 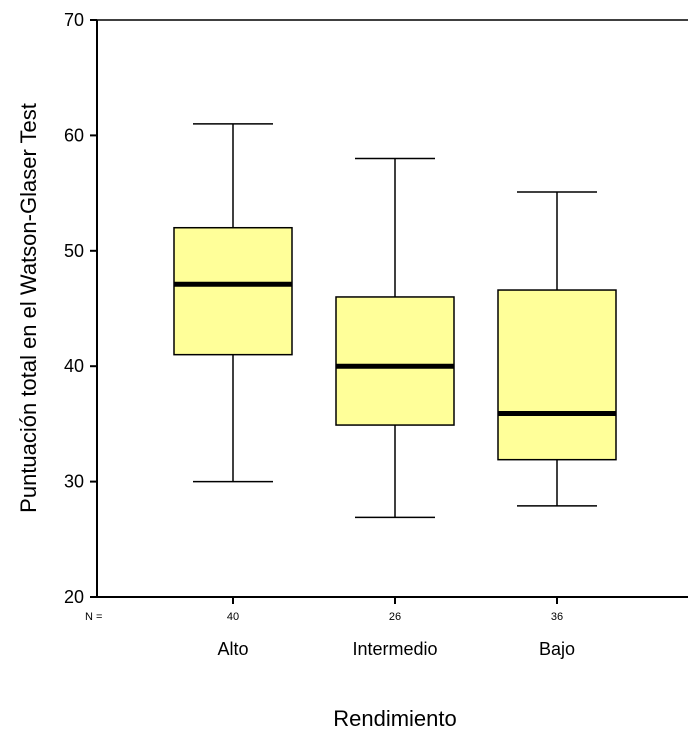 I want to click on category-label: Bajo, so click(x=557, y=649).